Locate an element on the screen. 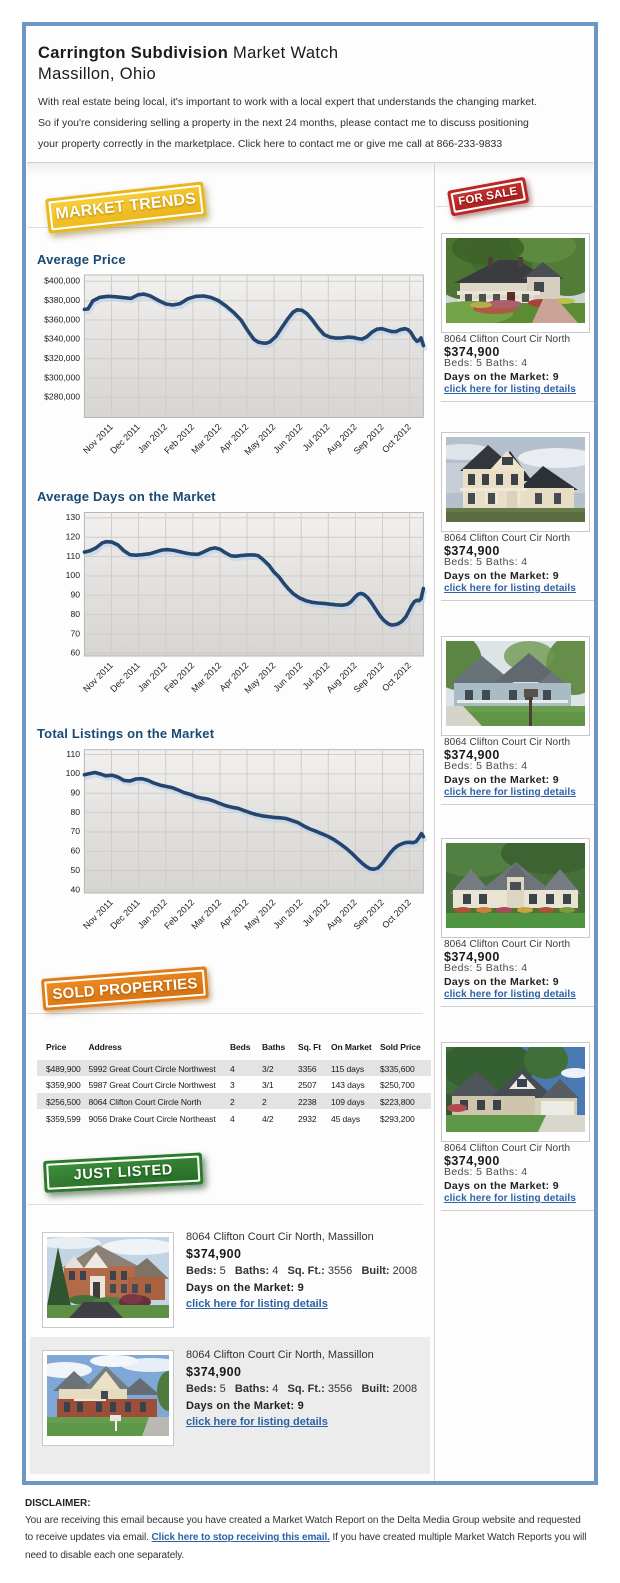 The image size is (620, 1583). svg-text: 130 is located at coordinates (73, 517).